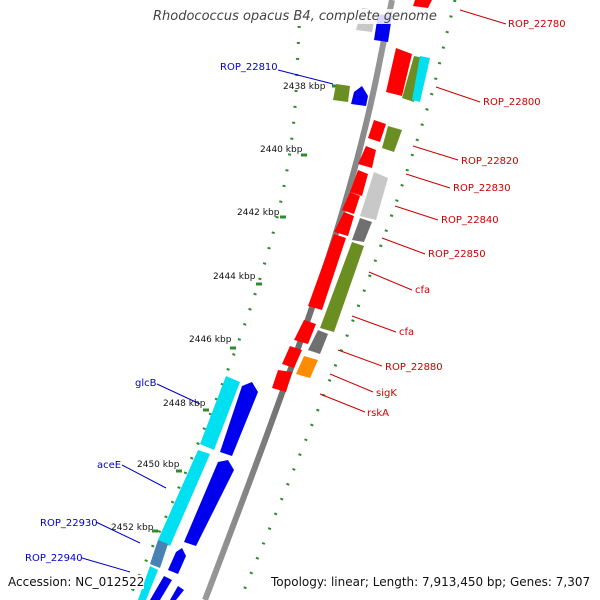 The image size is (600, 600). Describe the element at coordinates (281, 150) in the screenshot. I see `scale-label: 2440 kbp` at that location.